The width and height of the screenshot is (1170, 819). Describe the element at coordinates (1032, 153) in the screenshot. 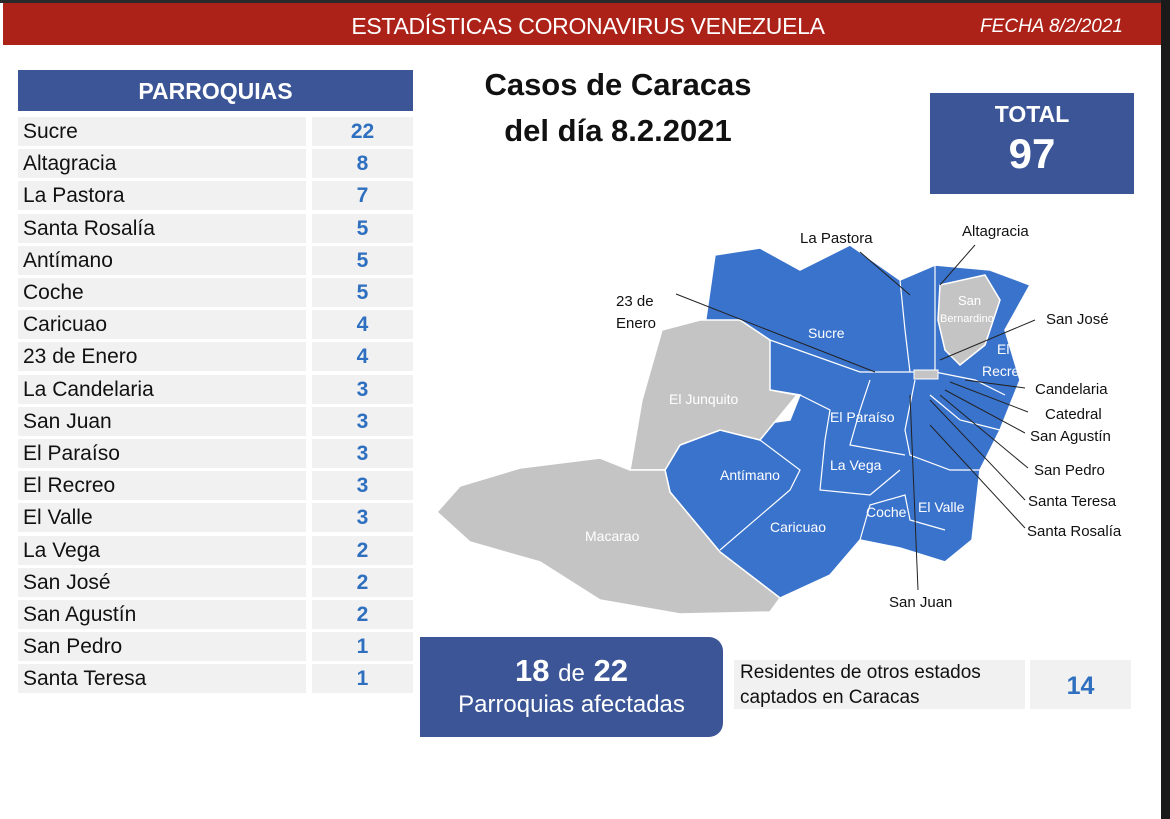

I see `total-value: 97` at that location.